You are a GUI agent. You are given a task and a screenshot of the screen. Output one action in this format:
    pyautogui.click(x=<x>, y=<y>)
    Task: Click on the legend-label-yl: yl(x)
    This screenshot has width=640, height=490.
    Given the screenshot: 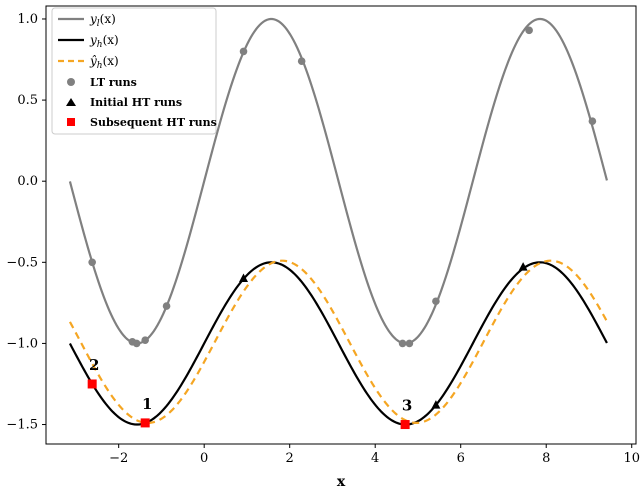 What is the action you would take?
    pyautogui.click(x=102, y=20)
    